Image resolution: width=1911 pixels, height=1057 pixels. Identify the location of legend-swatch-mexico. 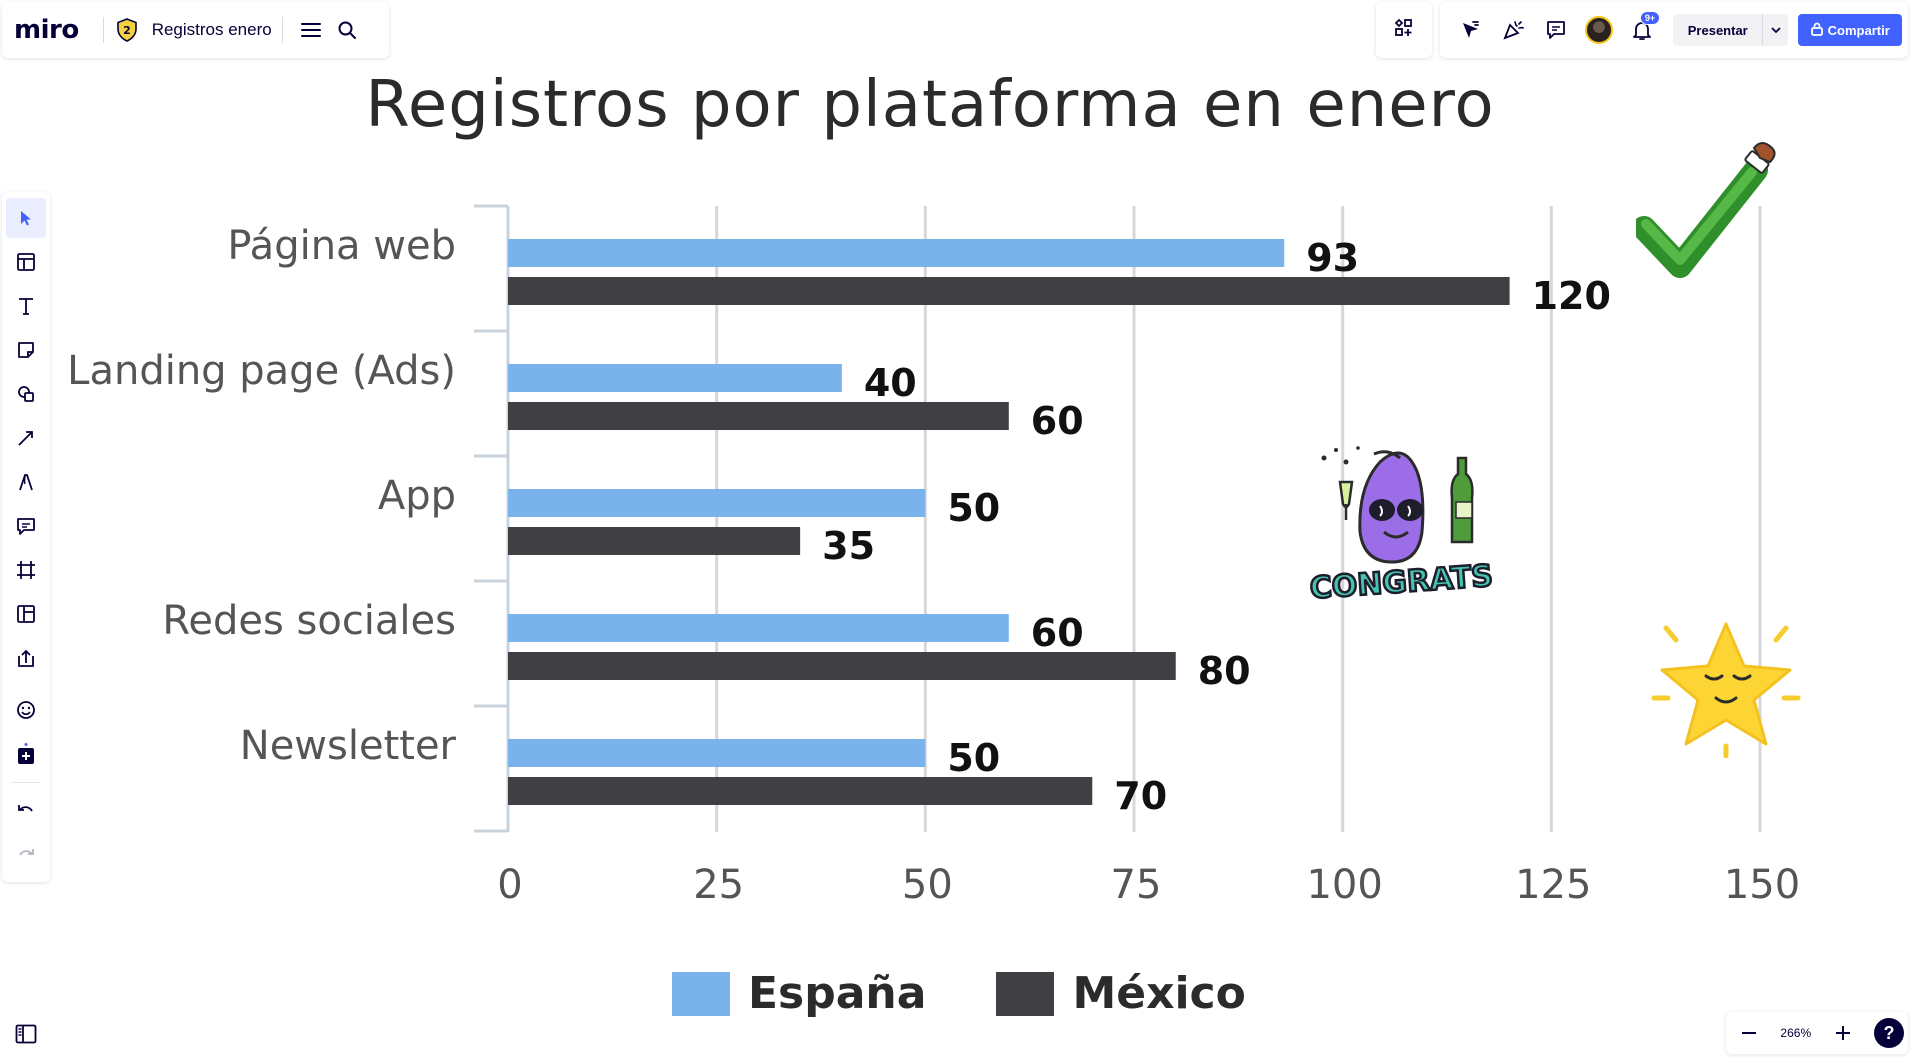
(1025, 993).